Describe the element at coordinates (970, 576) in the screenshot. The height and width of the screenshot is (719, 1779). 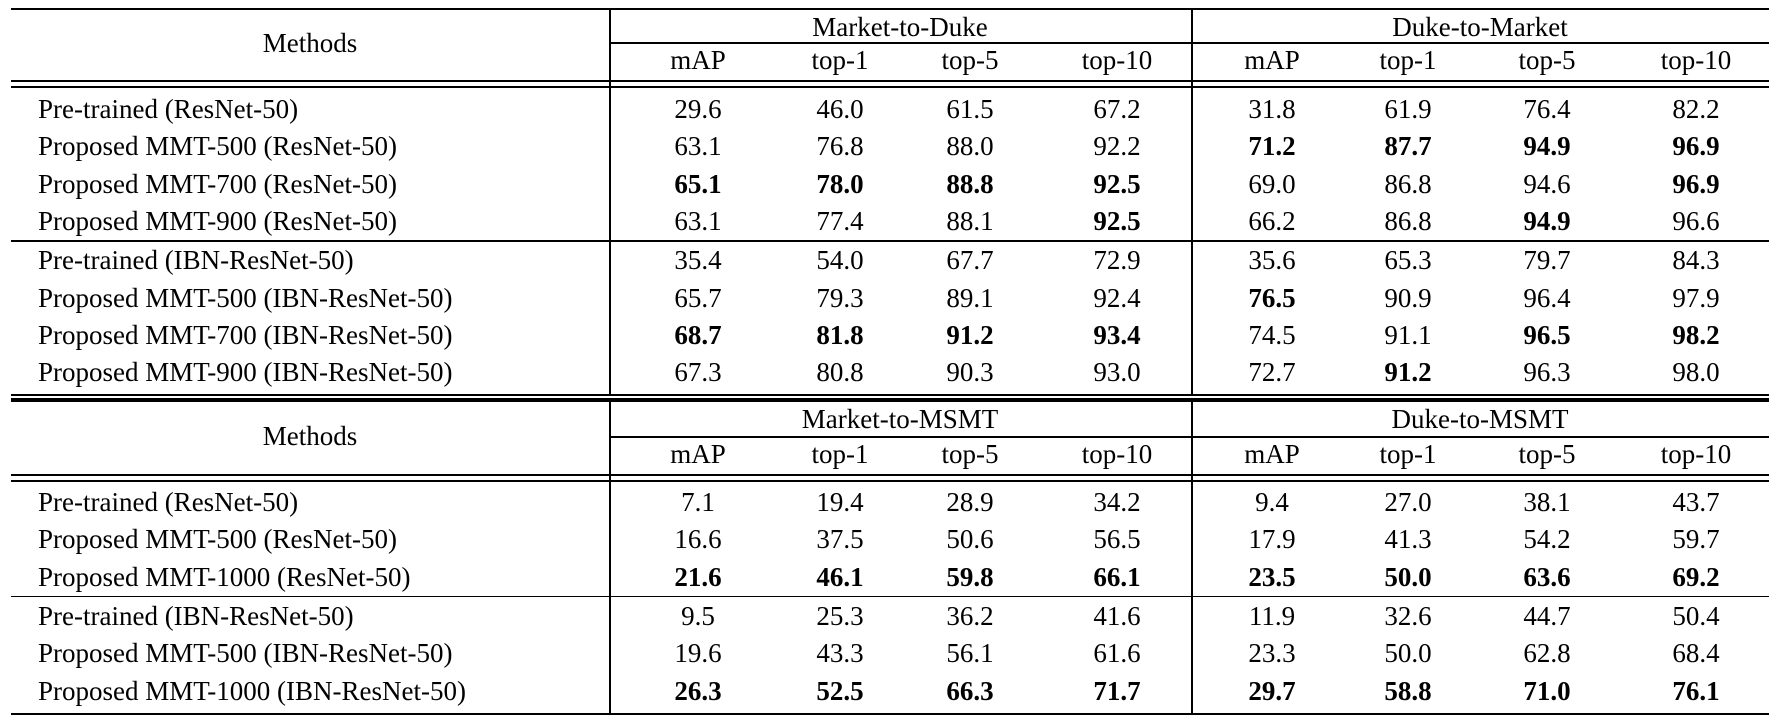
I see `value-cell: 59.8` at that location.